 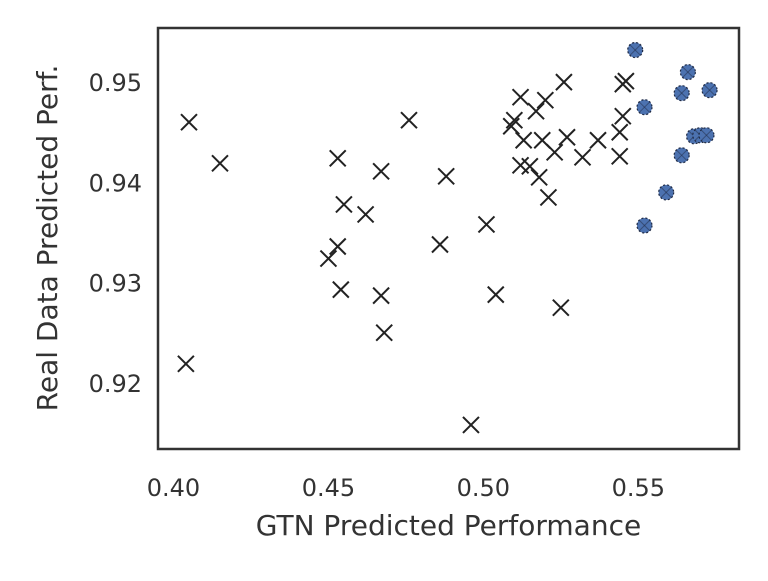 What do you see at coordinates (115, 384) in the screenshot?
I see `y-tick-label: 0.92` at bounding box center [115, 384].